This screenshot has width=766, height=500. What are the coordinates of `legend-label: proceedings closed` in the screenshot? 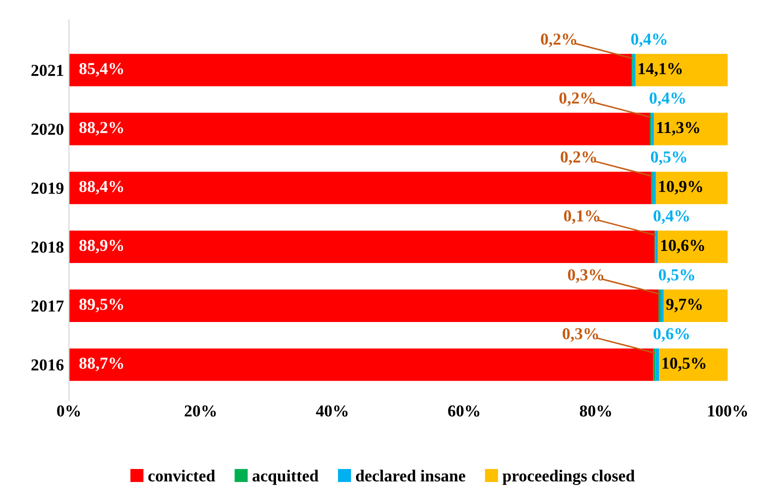 It's located at (568, 477).